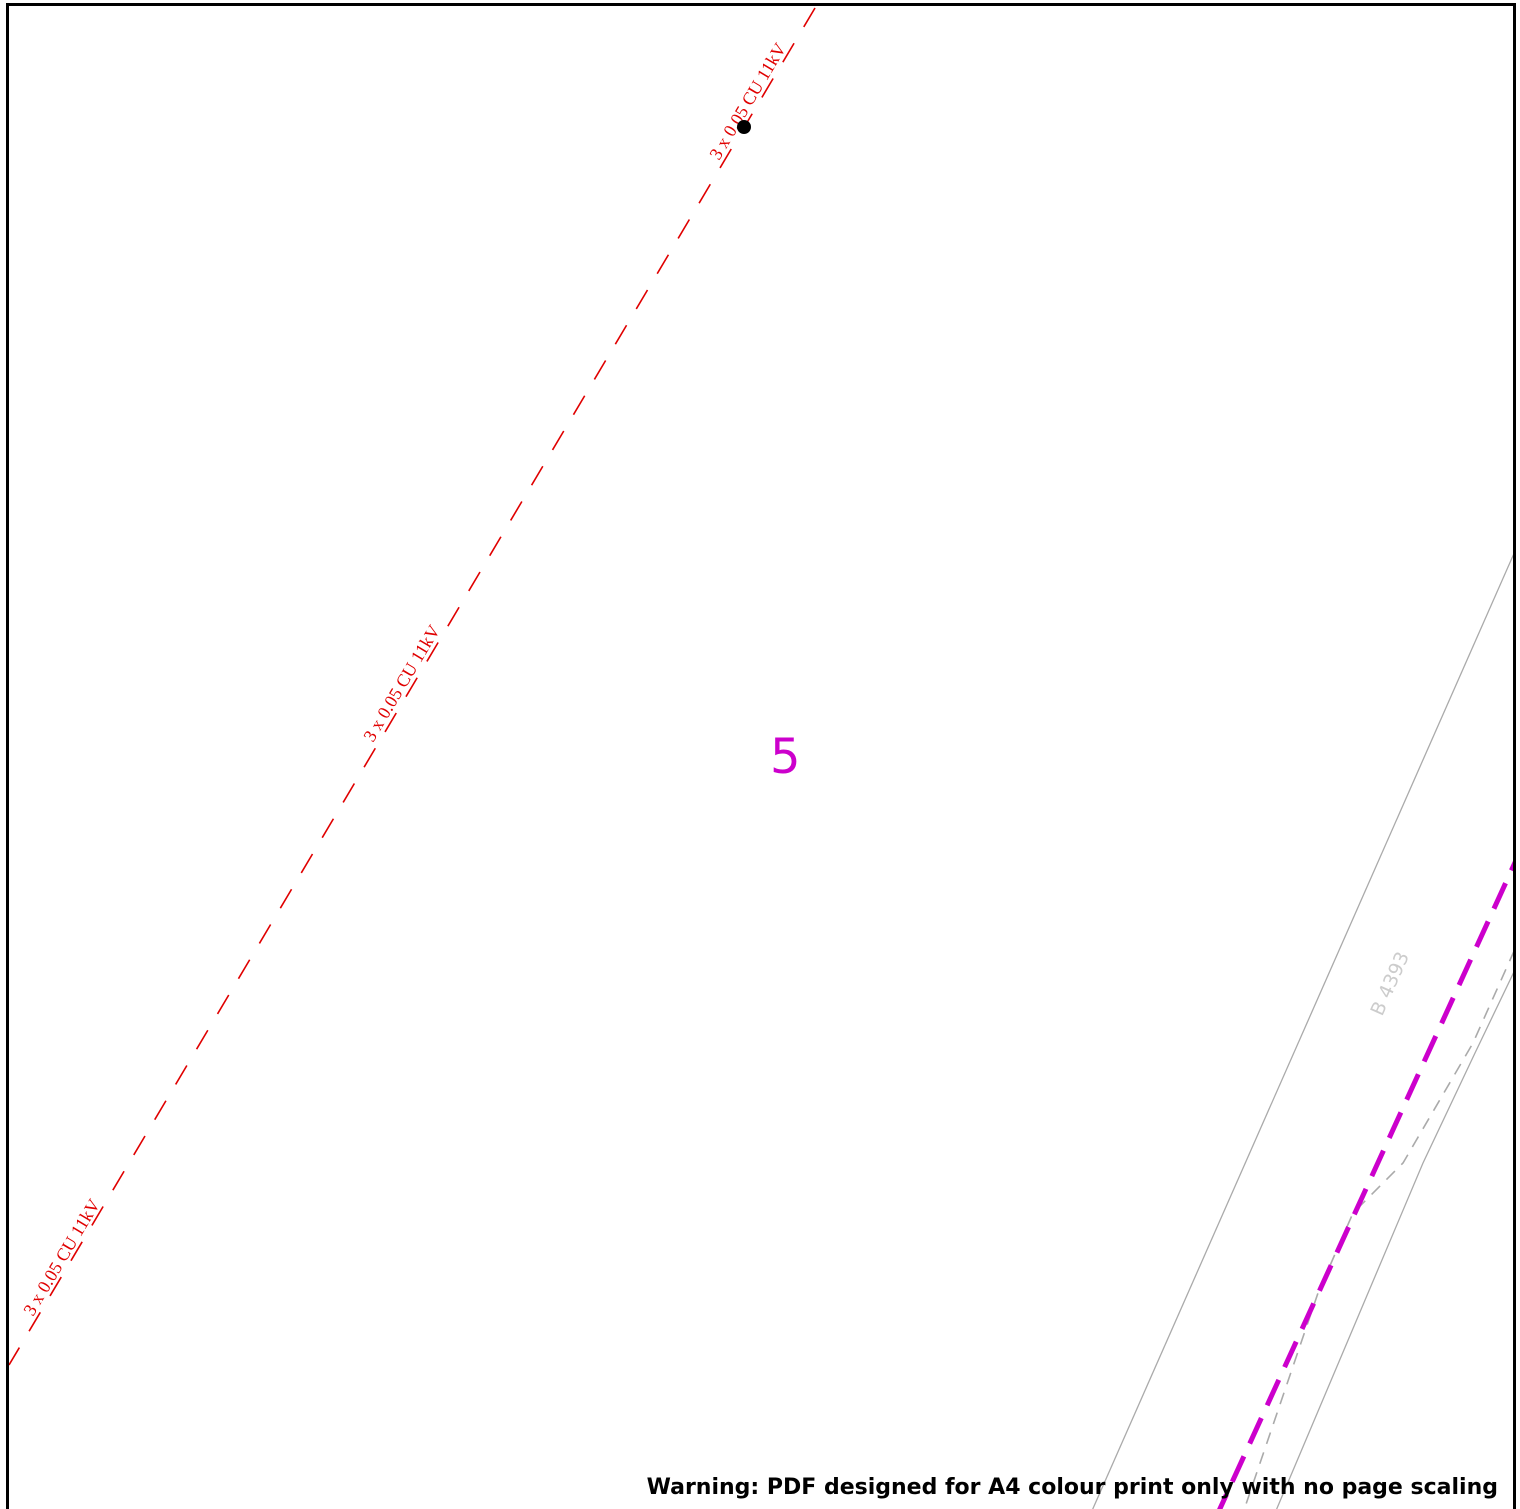  I want to click on cable-label-middle: 3 x 0.05 CU 11kV, so click(401, 683).